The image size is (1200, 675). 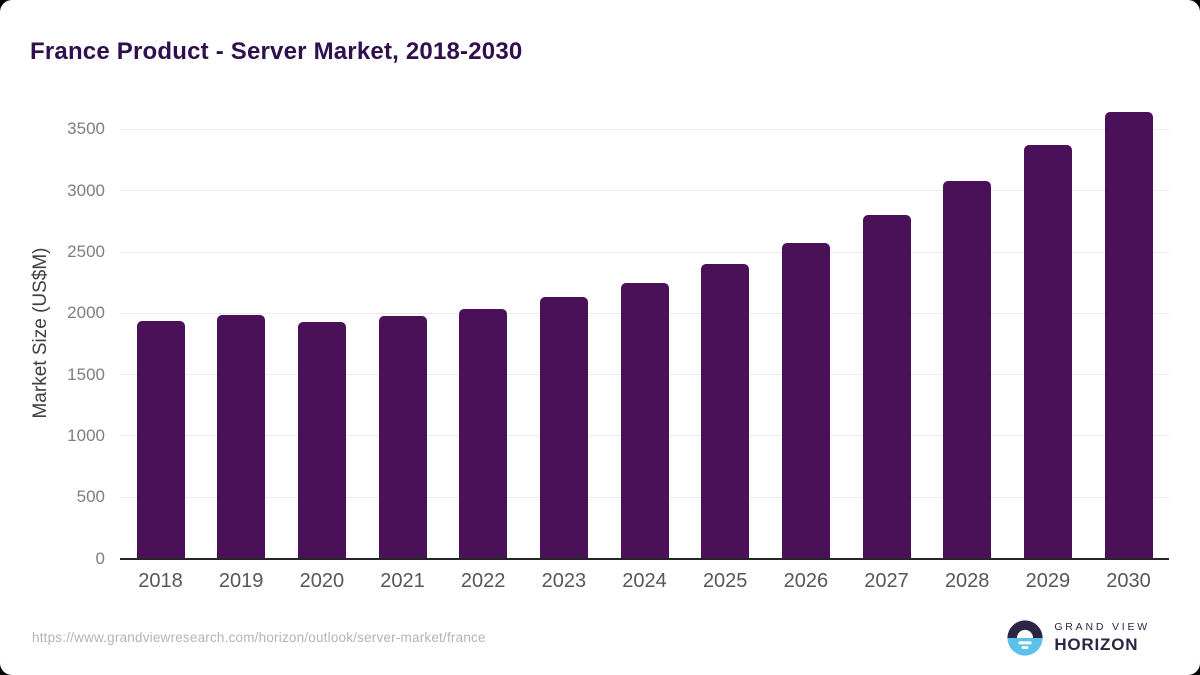 I want to click on x-tick-label-2024: 2024, so click(x=644, y=581).